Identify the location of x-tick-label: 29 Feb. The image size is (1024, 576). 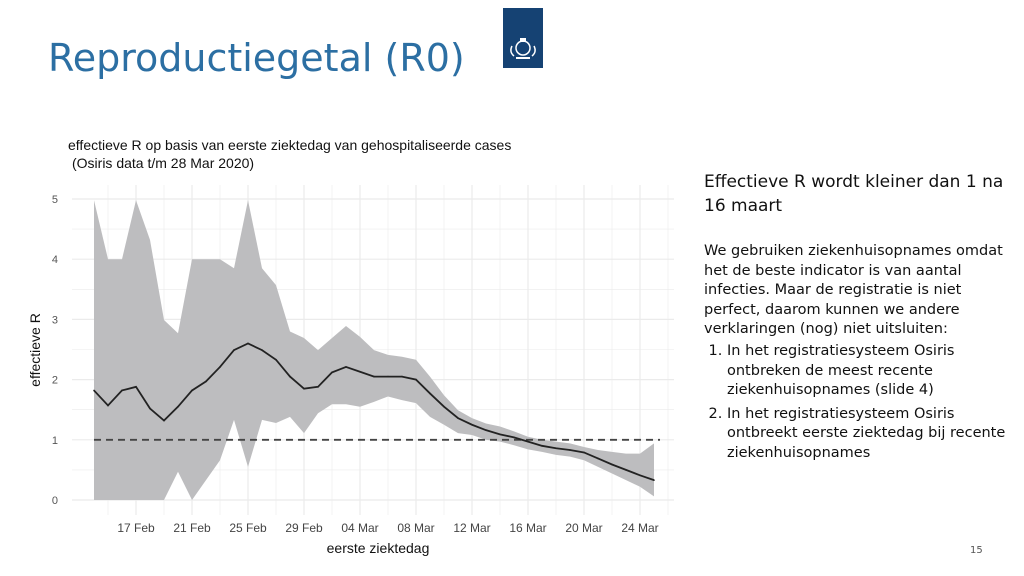
(304, 528).